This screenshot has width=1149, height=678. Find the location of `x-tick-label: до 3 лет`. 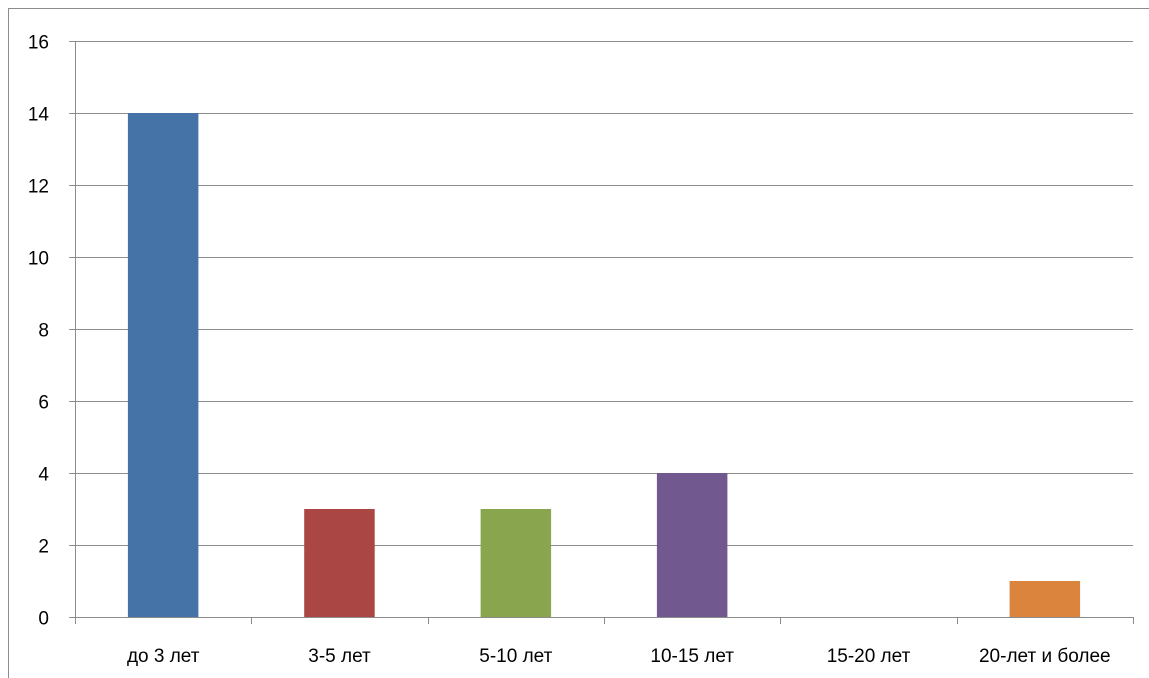

x-tick-label: до 3 лет is located at coordinates (163, 656).